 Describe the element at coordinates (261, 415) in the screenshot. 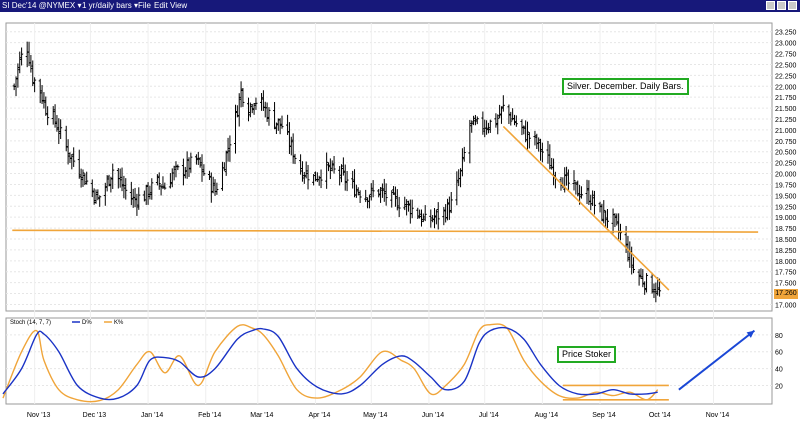

I see `month-tick-label: Mar '14` at that location.